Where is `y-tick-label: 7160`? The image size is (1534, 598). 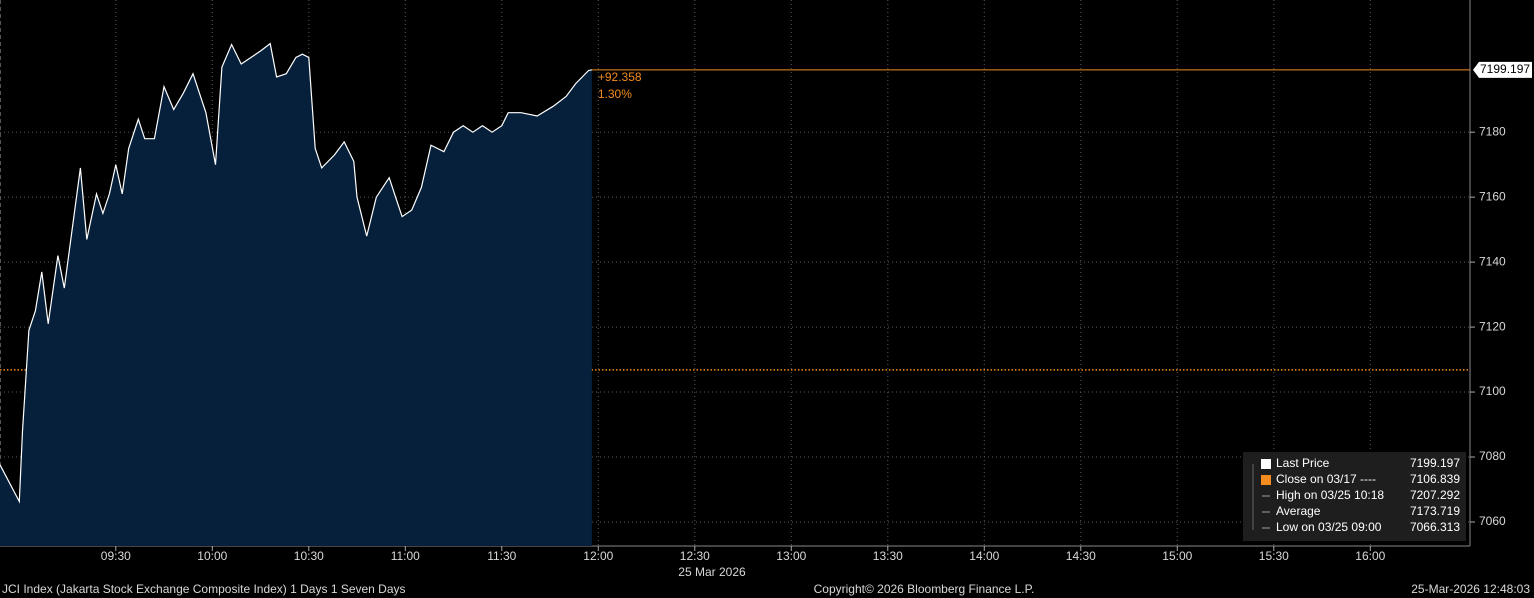
y-tick-label: 7160 is located at coordinates (1492, 196).